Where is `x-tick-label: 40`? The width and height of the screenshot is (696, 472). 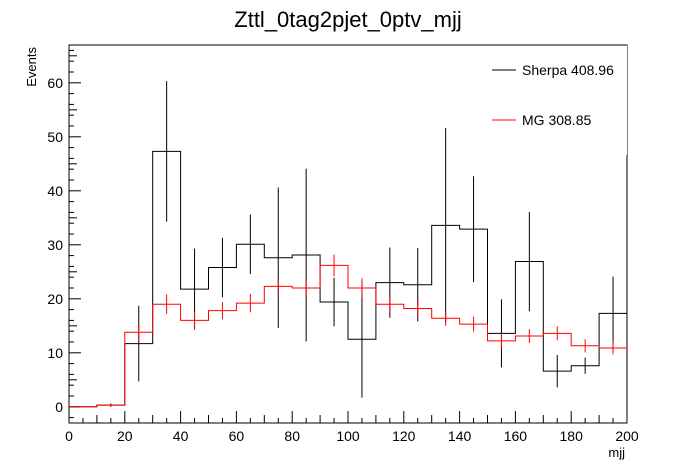
x-tick-label: 40 is located at coordinates (181, 436).